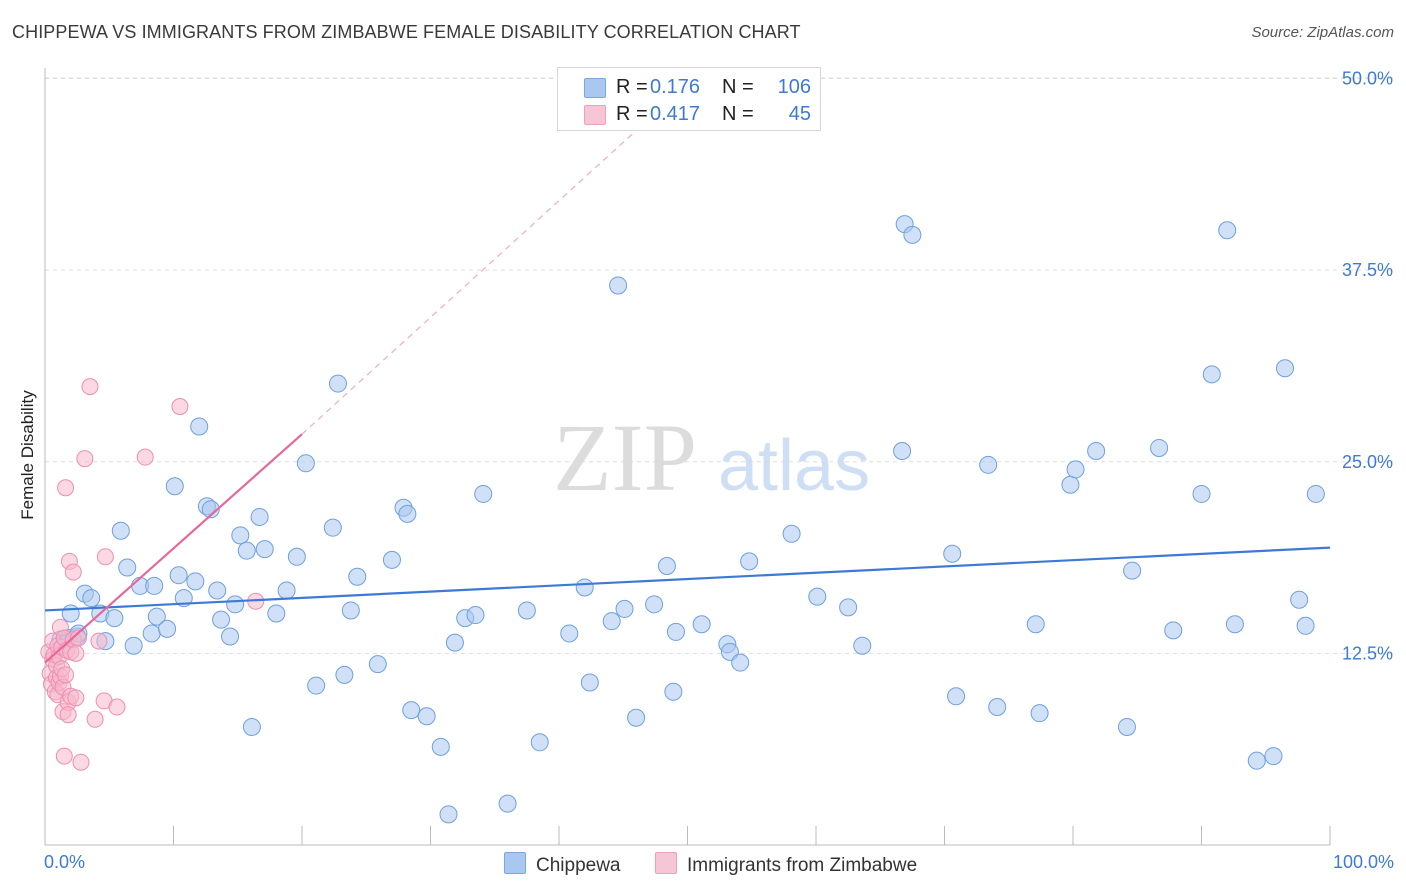  What do you see at coordinates (1367, 462) in the screenshot?
I see `y-tick-label: 25.0%` at bounding box center [1367, 462].